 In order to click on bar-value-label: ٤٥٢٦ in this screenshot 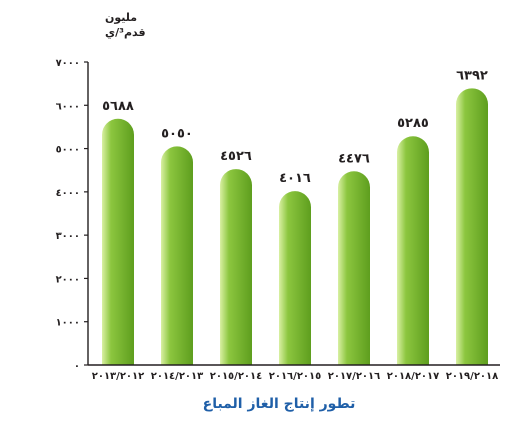, I will do `click(236, 156)`.